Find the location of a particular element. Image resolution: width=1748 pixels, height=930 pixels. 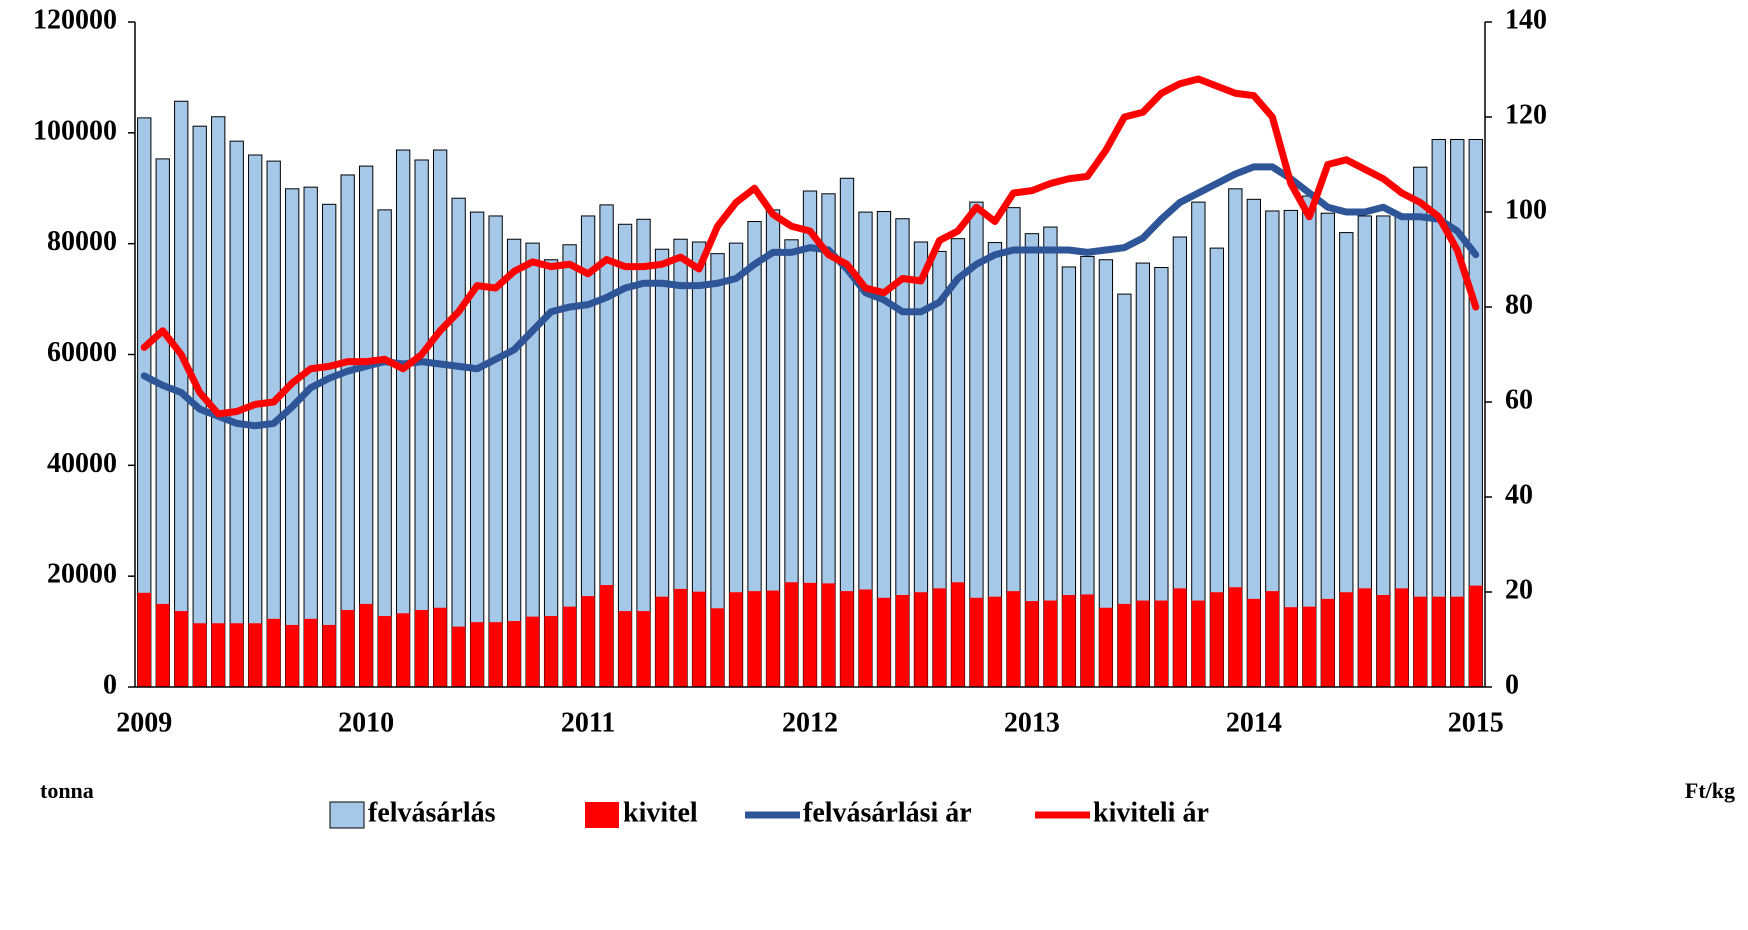

x-tick-label: 2013 is located at coordinates (1032, 722).